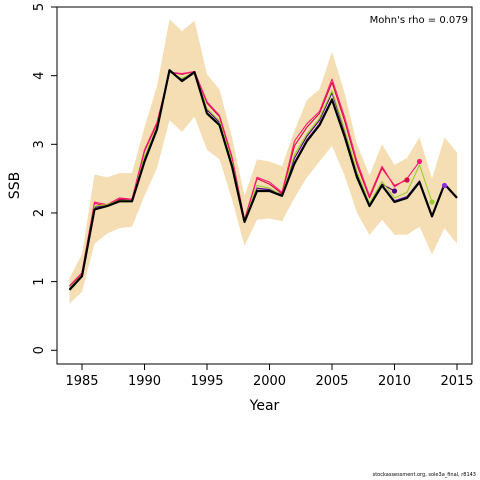 This screenshot has height=480, width=480. I want to click on y-tick-label: 3, so click(39, 144).